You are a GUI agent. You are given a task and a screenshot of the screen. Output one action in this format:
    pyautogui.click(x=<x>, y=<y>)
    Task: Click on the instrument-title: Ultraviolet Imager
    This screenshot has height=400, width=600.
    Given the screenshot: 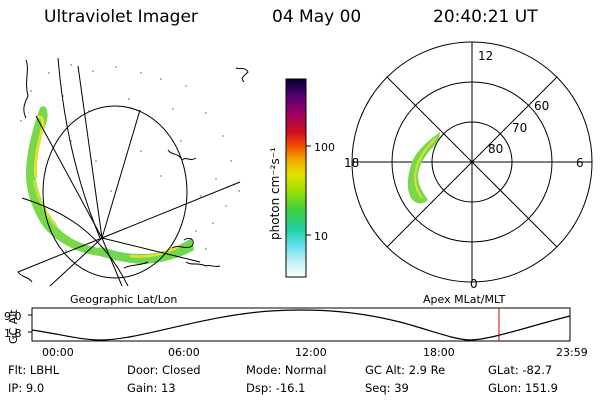 What is the action you would take?
    pyautogui.click(x=121, y=17)
    